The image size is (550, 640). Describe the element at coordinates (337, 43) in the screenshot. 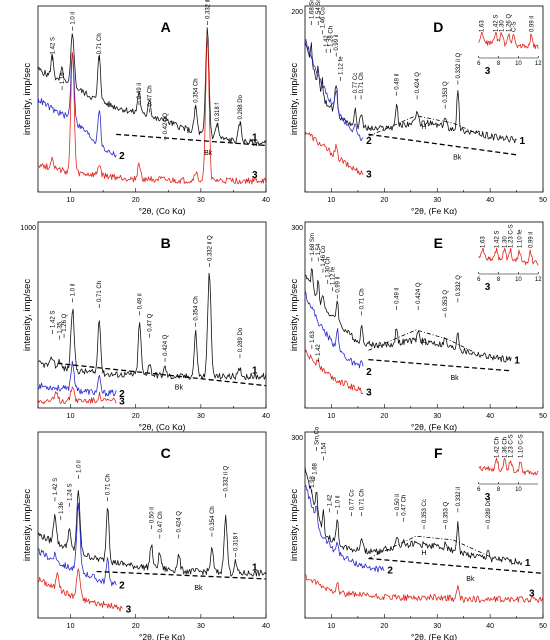

I see `peak-label: 0.99 il` at that location.